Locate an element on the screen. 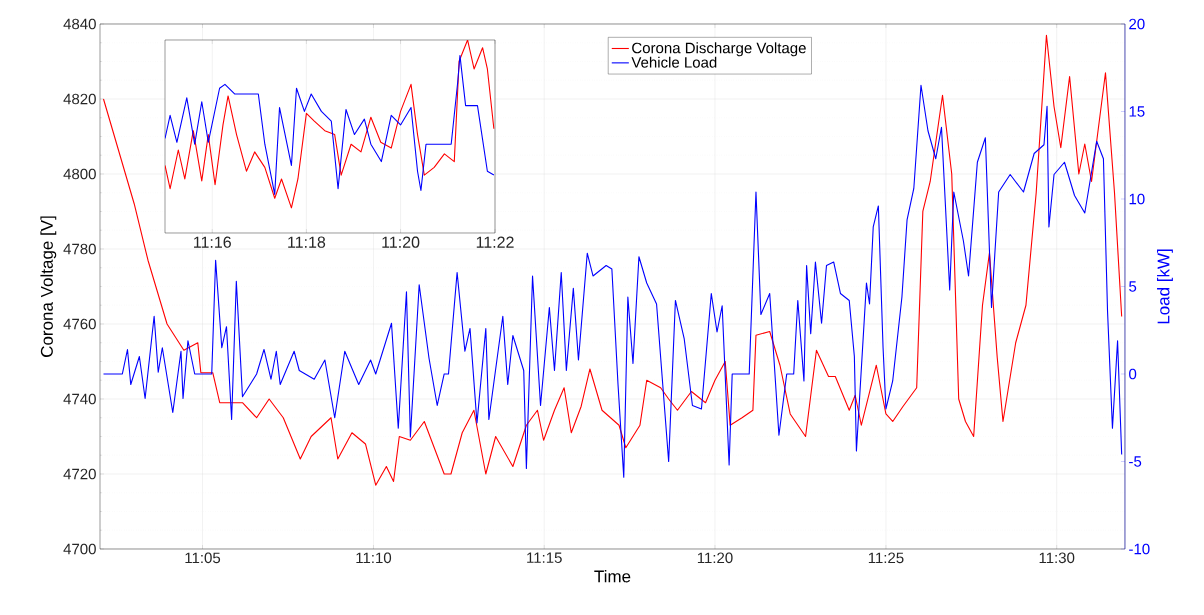 This screenshot has height=615, width=1204. y2-tick-label: 20 is located at coordinates (1137, 24).